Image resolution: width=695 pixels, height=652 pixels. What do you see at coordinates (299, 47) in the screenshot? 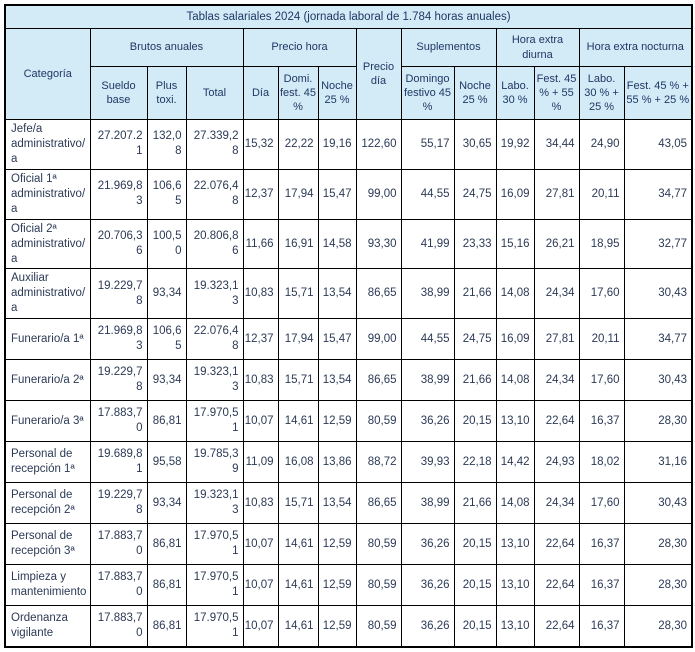
I see `header-precio-hora: Precio hora` at bounding box center [299, 47].